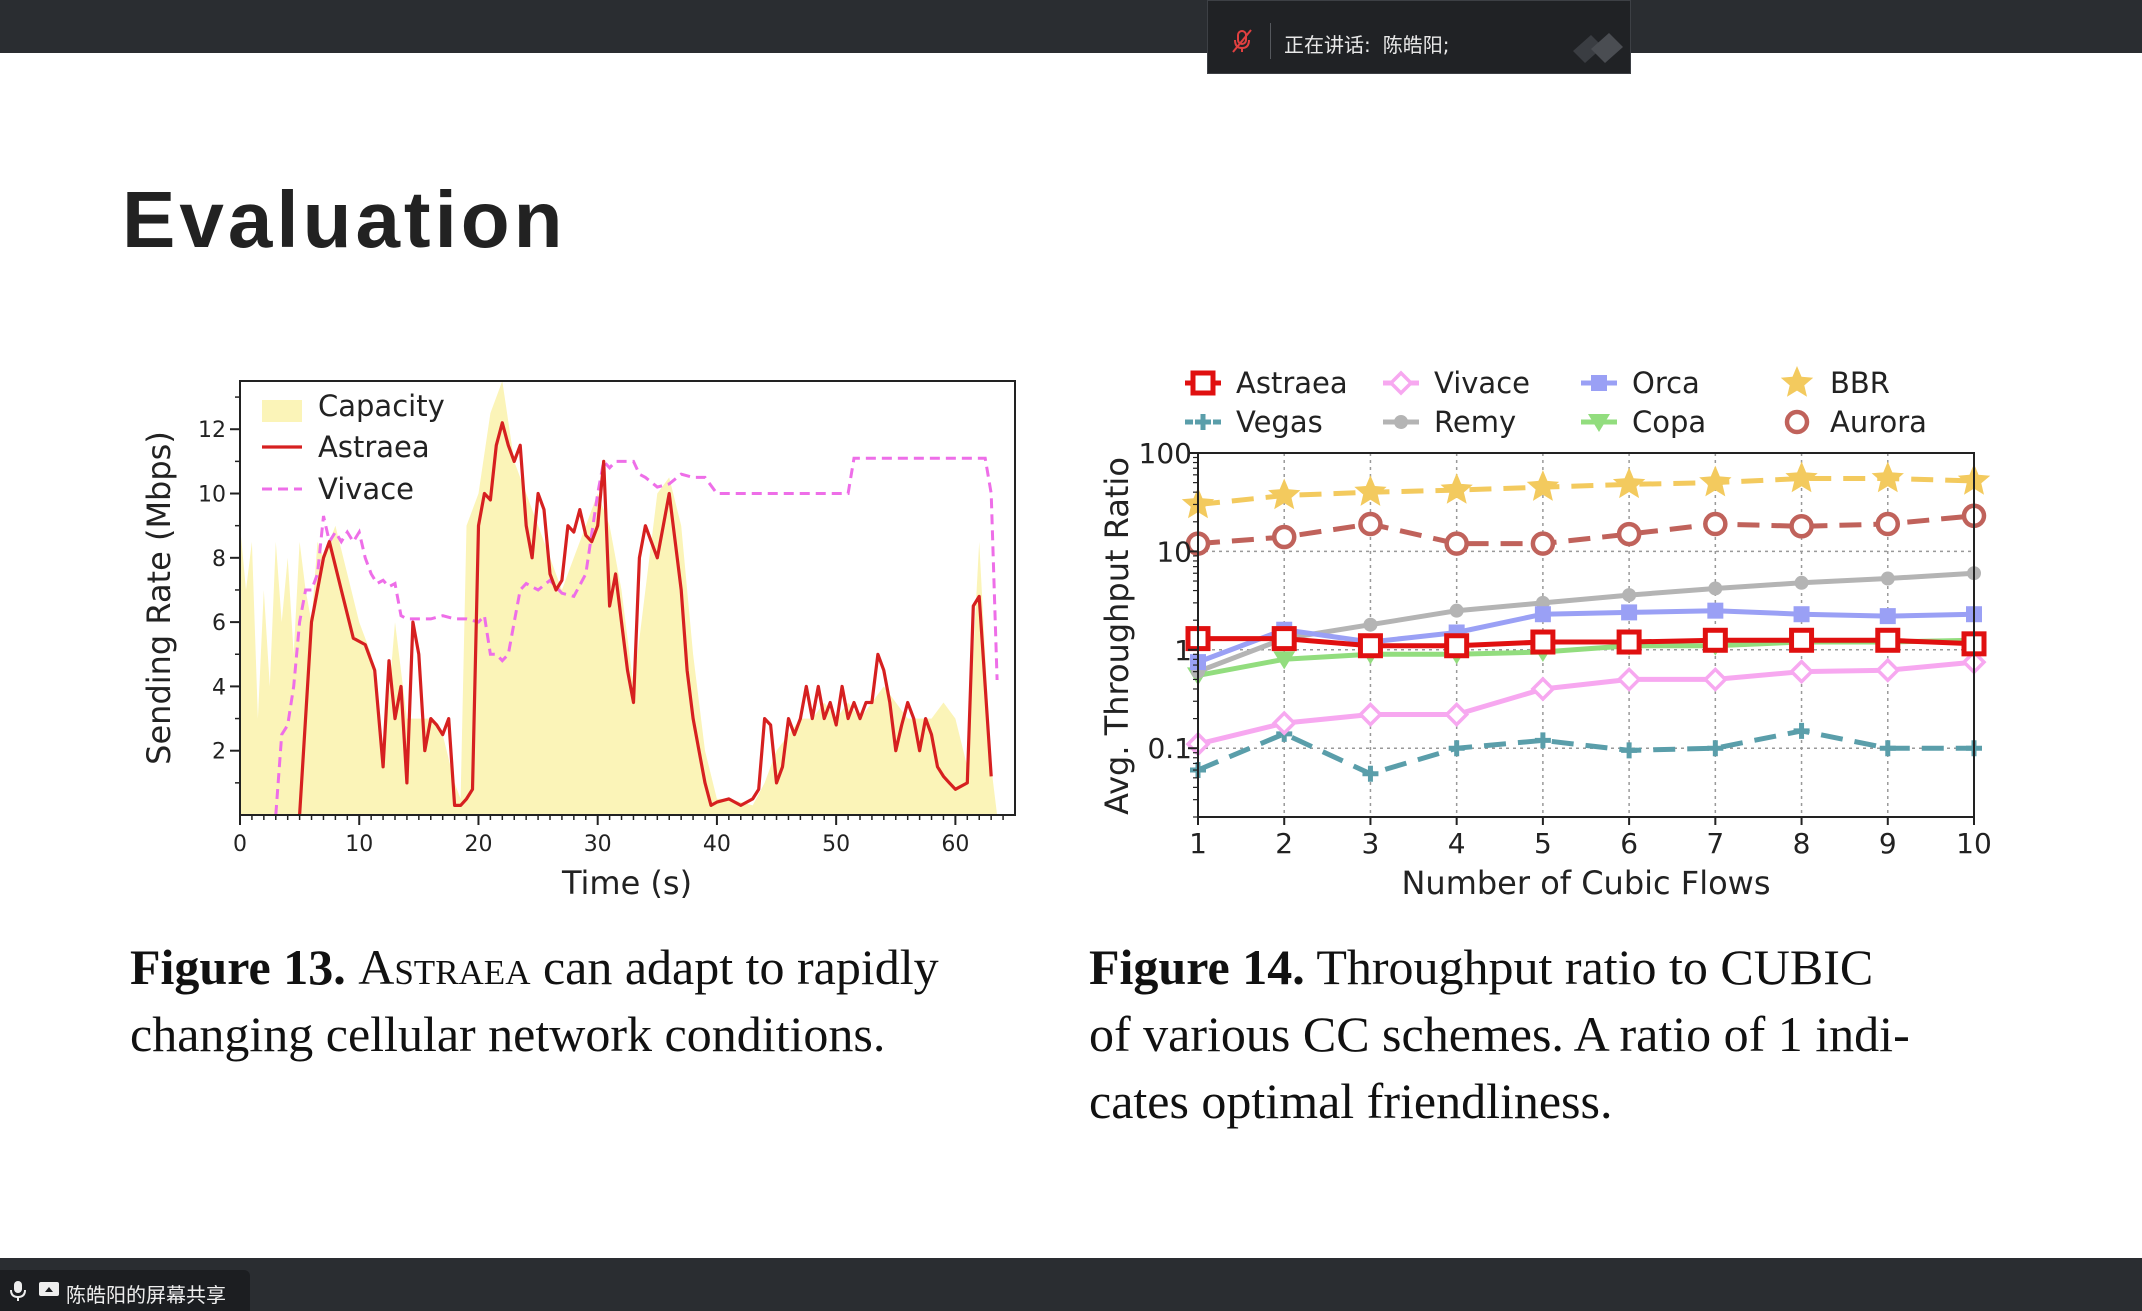 The image size is (2142, 1311). What do you see at coordinates (1327, 45) in the screenshot?
I see `speaking-label: 正在讲话:` at bounding box center [1327, 45].